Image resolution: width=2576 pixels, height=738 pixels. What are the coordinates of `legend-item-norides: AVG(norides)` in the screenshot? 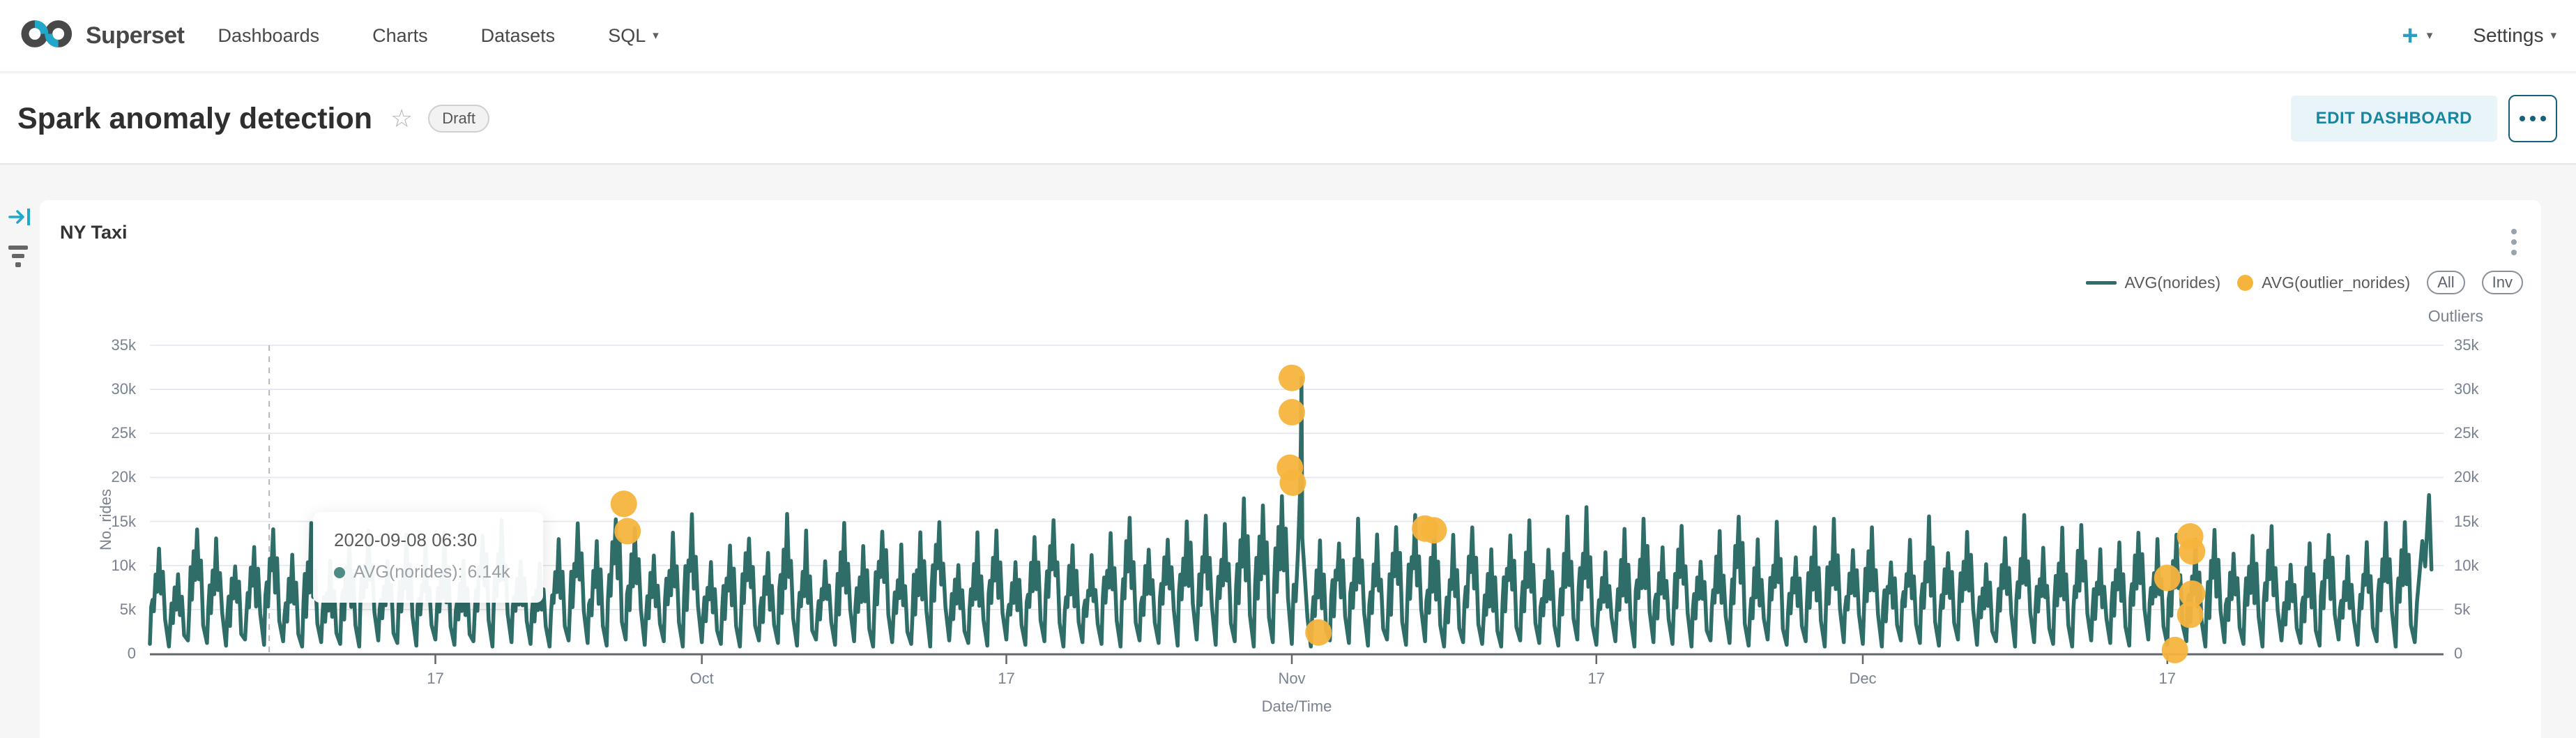 It's located at (2153, 282).